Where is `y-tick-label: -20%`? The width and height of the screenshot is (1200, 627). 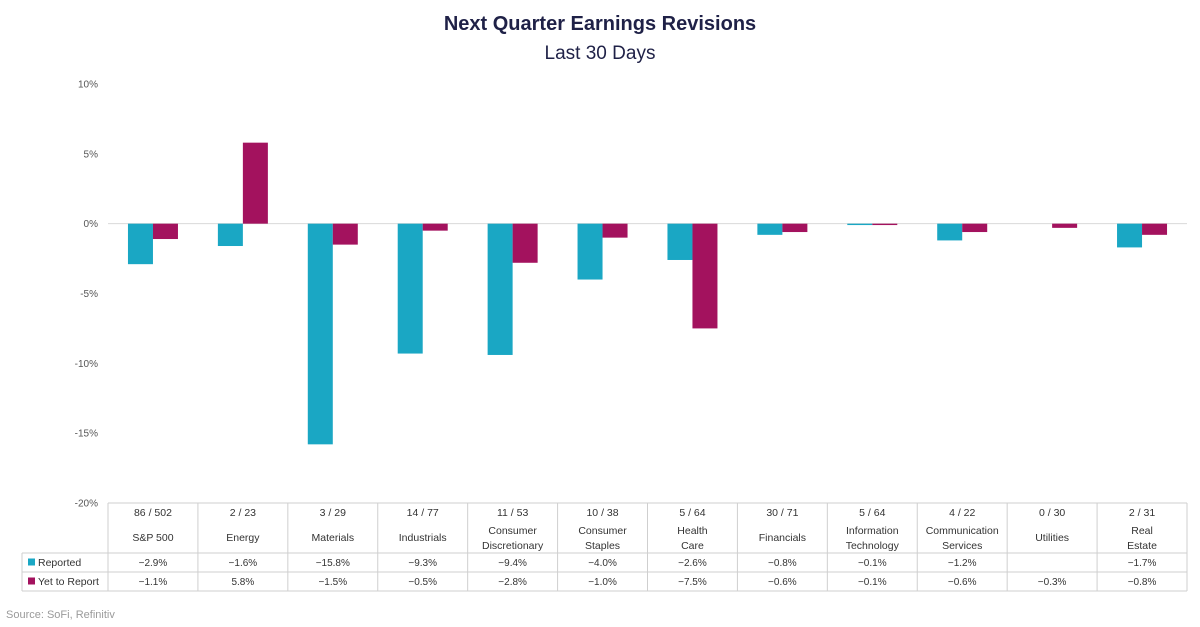
y-tick-label: -20% is located at coordinates (86, 504).